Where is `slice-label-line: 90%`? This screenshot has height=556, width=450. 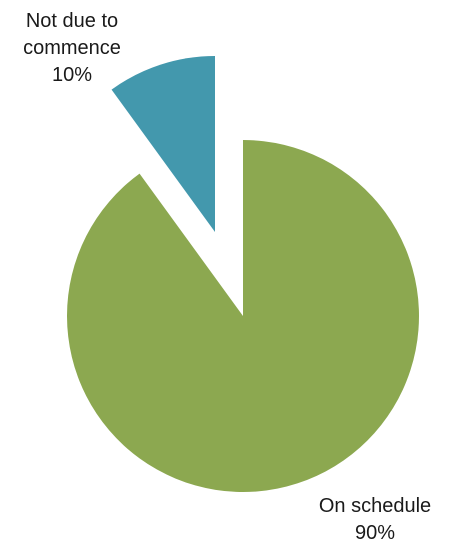 slice-label-line: 90% is located at coordinates (375, 533).